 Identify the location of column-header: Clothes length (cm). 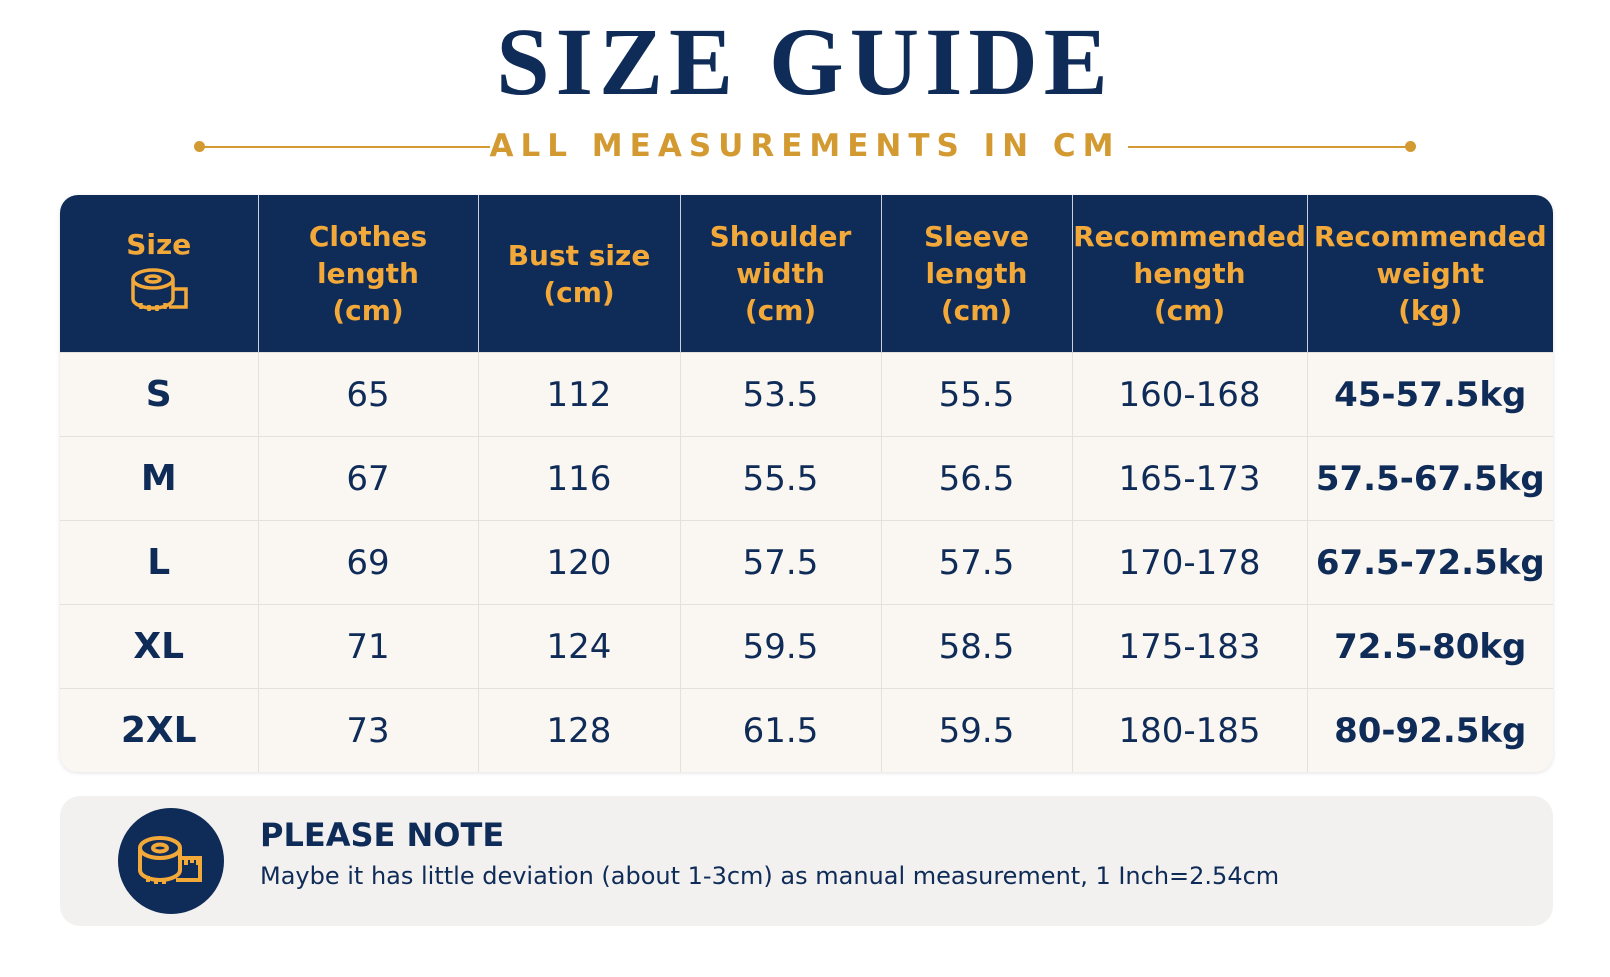
(367, 274).